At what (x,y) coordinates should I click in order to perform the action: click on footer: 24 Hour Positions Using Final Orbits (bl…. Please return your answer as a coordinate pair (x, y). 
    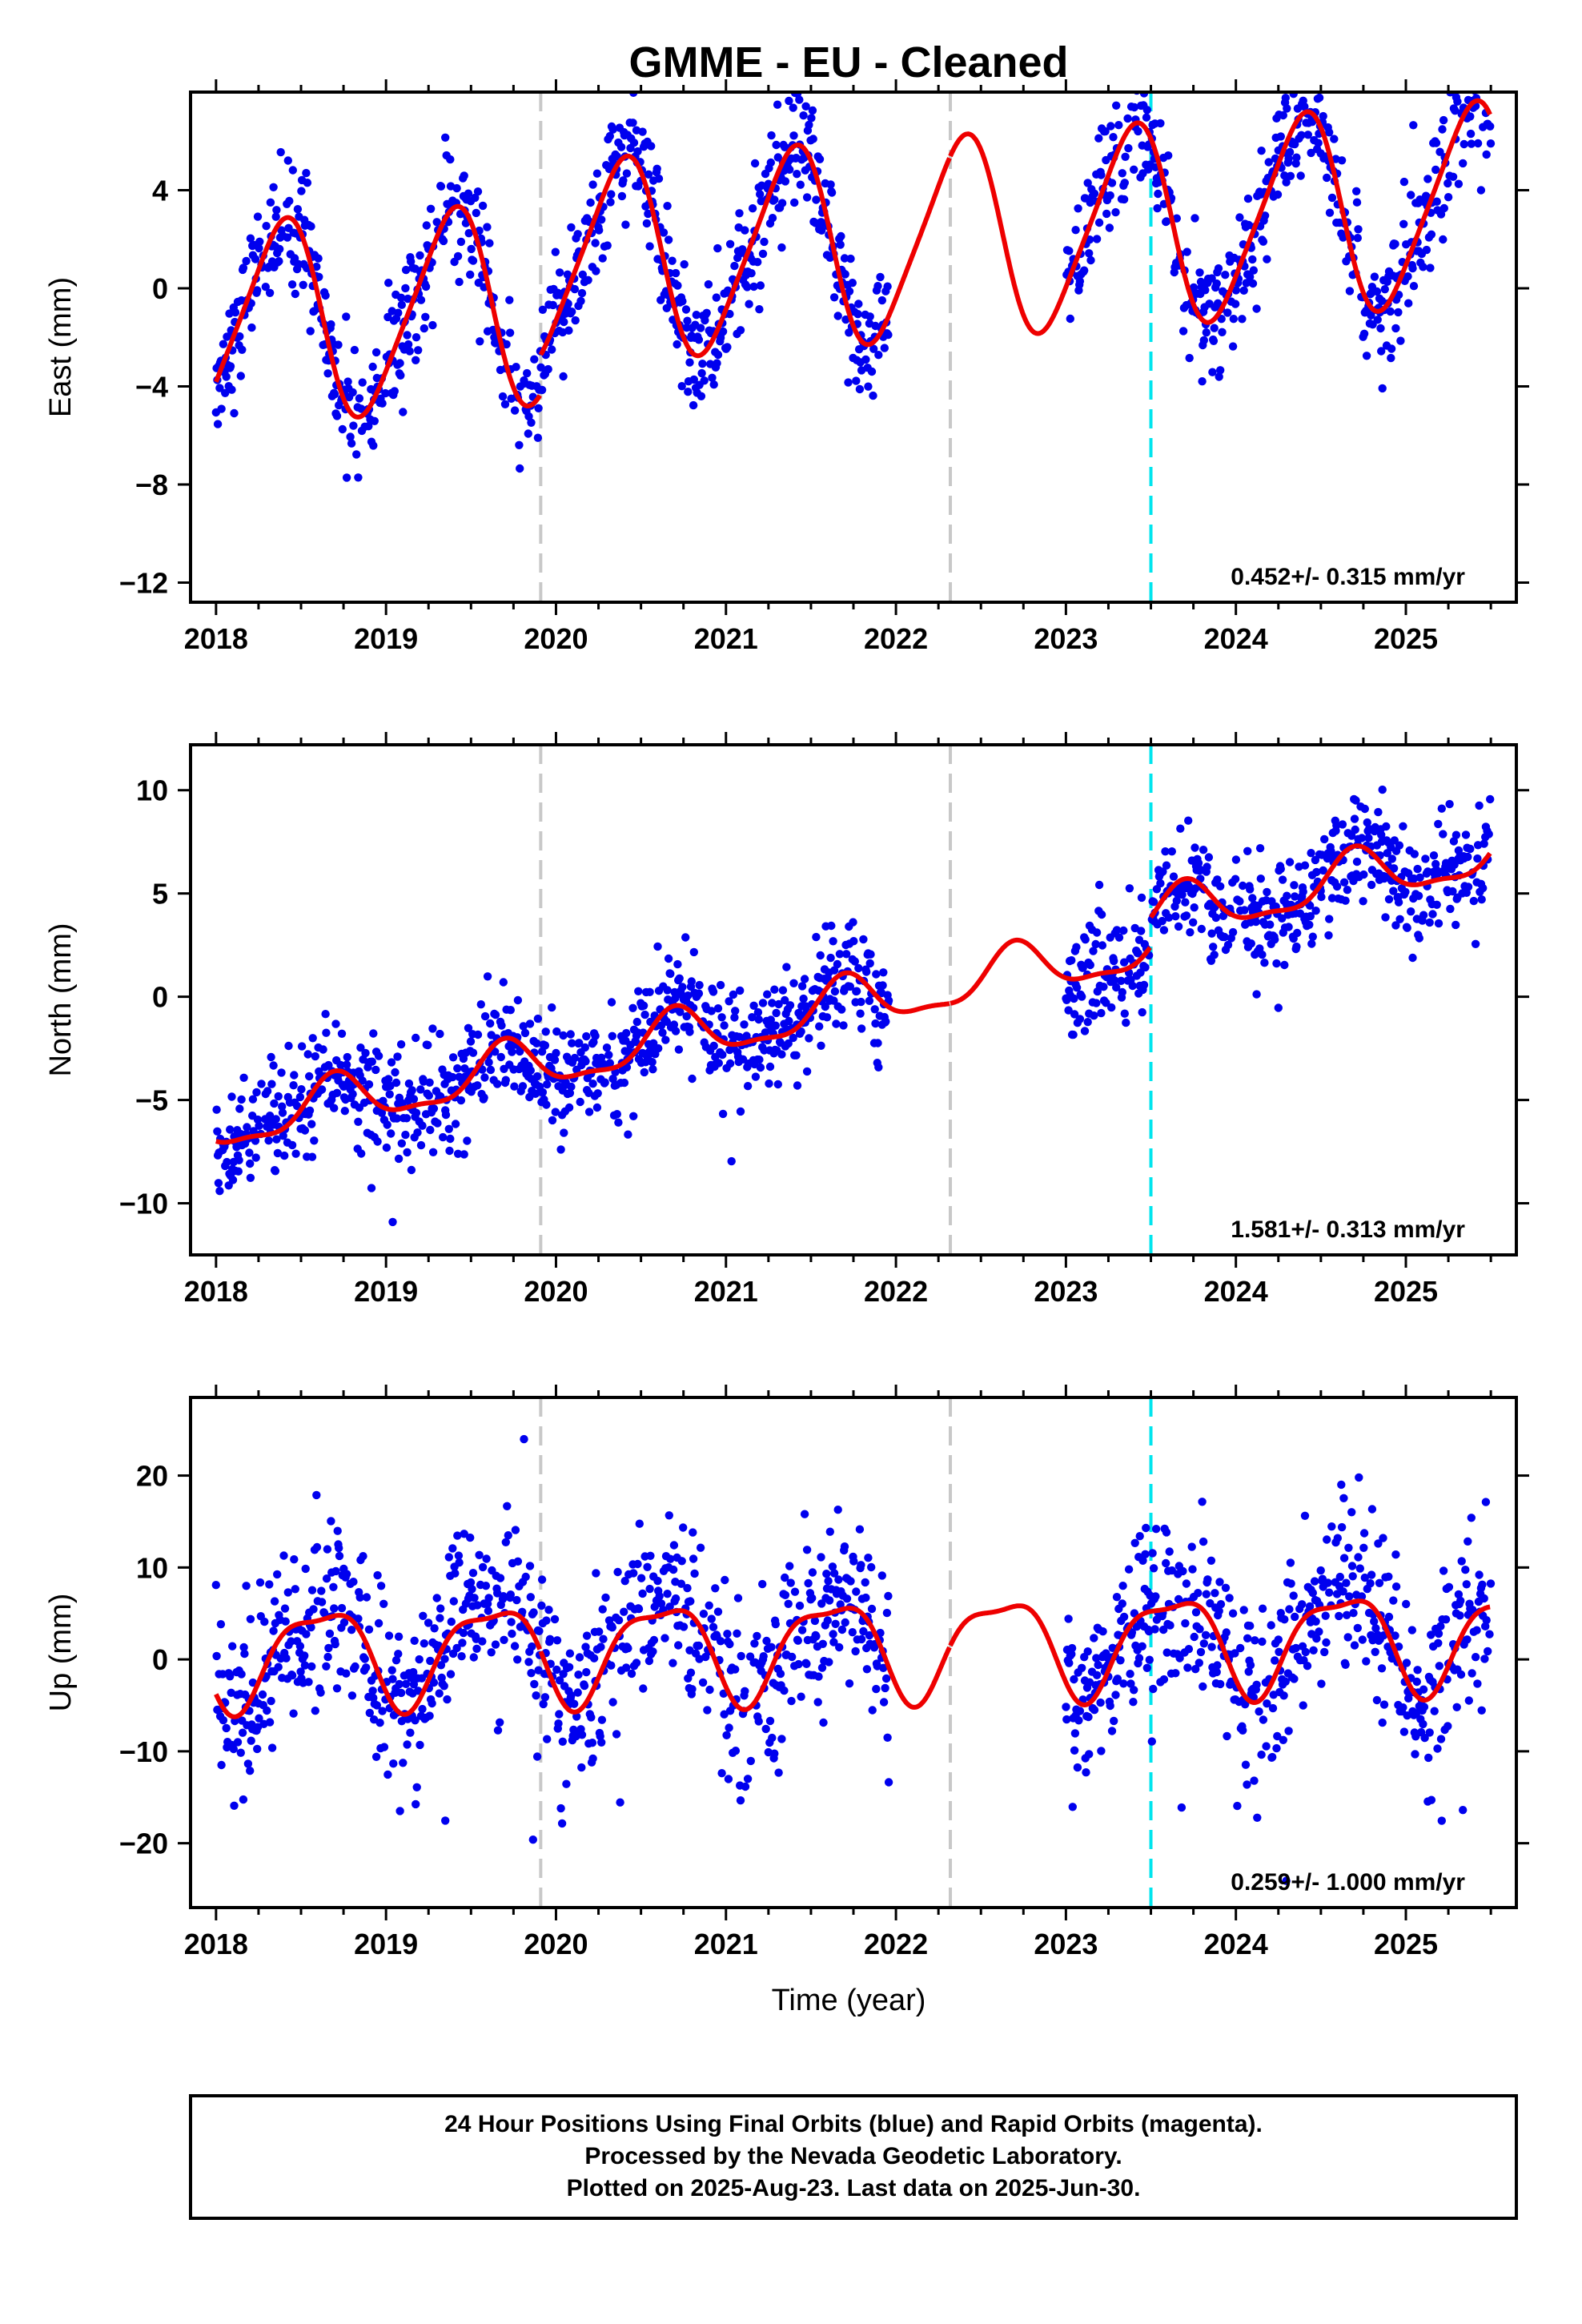
    Looking at the image, I should click on (853, 2157).